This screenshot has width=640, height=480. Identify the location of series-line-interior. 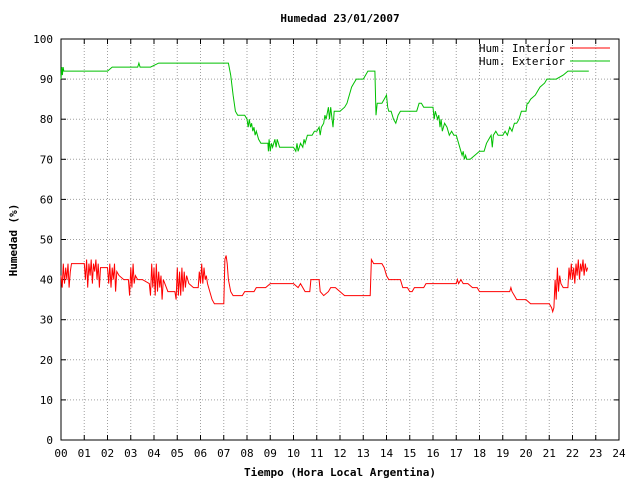
(324, 284).